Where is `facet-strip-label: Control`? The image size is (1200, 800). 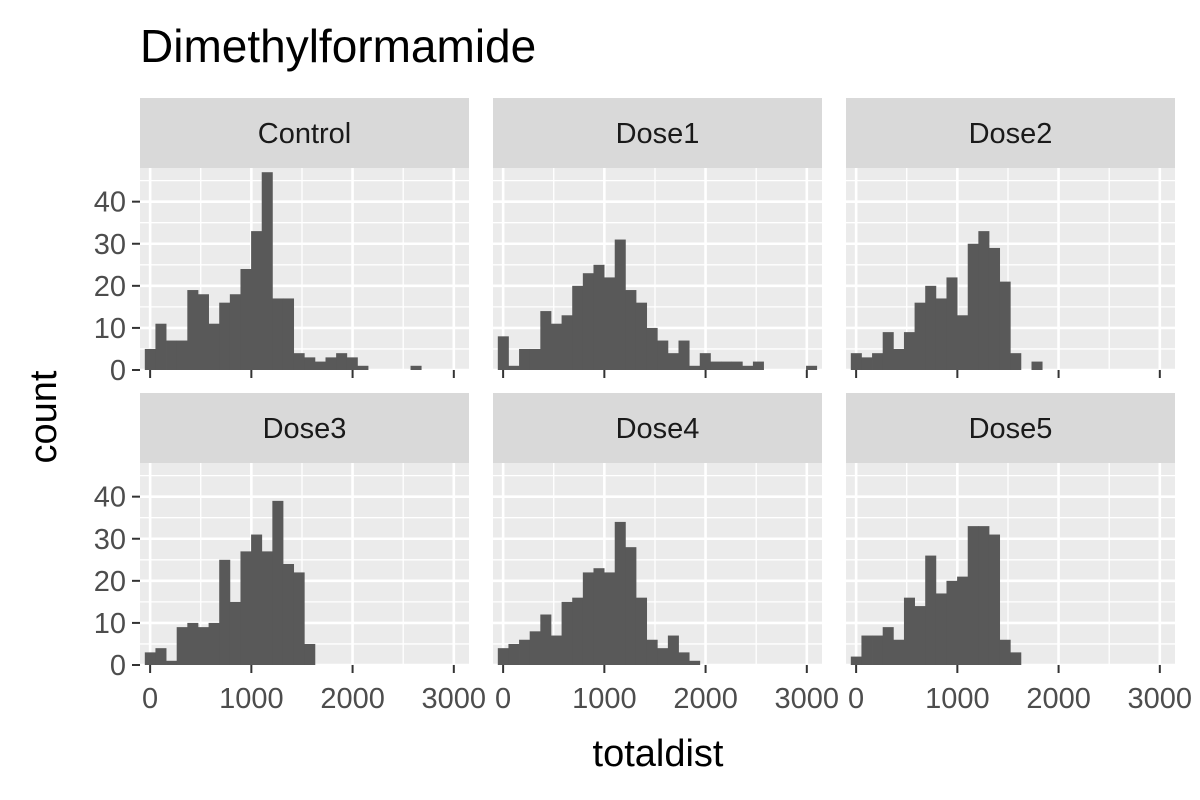
facet-strip-label: Control is located at coordinates (305, 134).